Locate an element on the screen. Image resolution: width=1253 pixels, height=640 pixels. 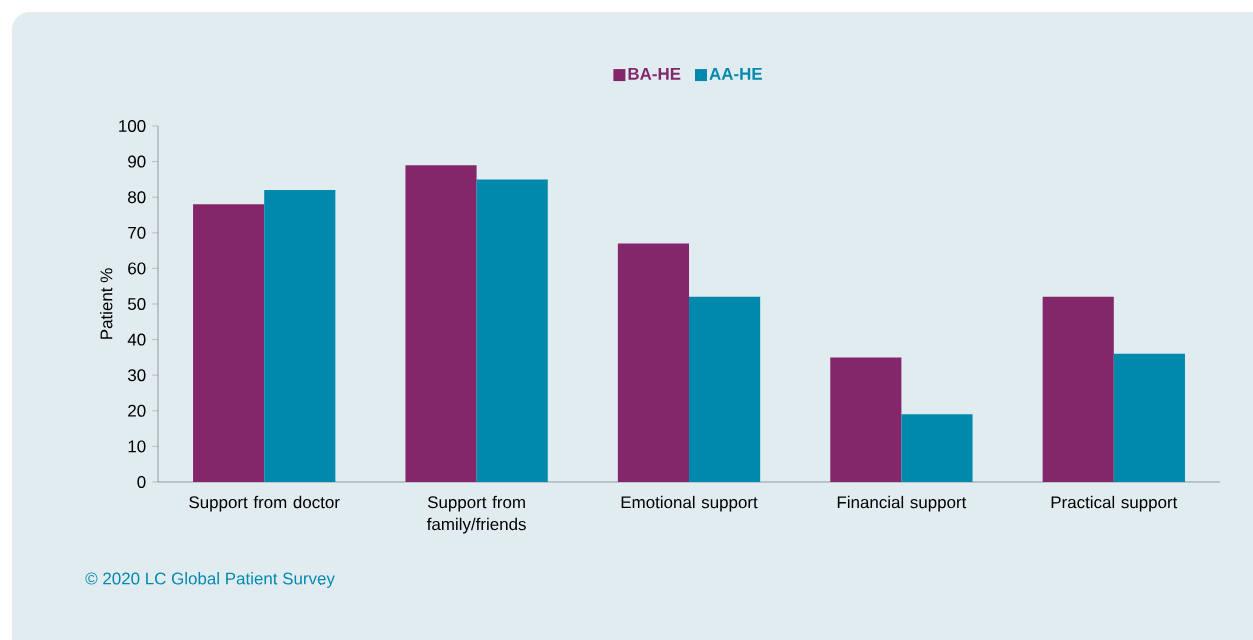
x-tick-label: Support from family/friends is located at coordinates (476, 514).